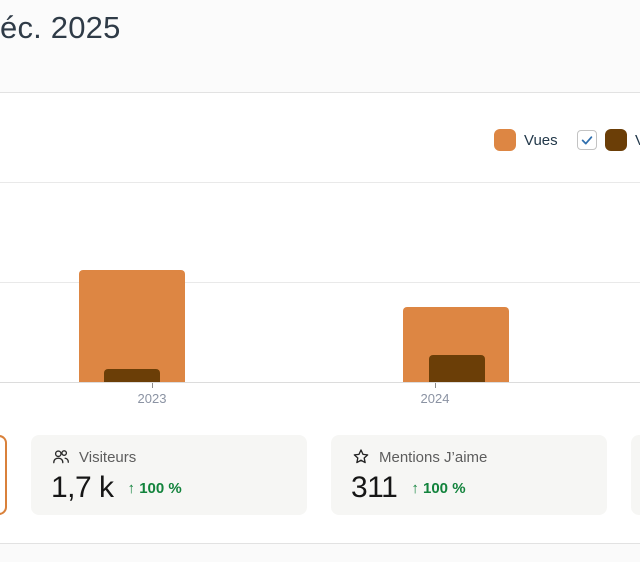 The height and width of the screenshot is (562, 640). Describe the element at coordinates (132, 375) in the screenshot. I see `bar-v-2023` at that location.